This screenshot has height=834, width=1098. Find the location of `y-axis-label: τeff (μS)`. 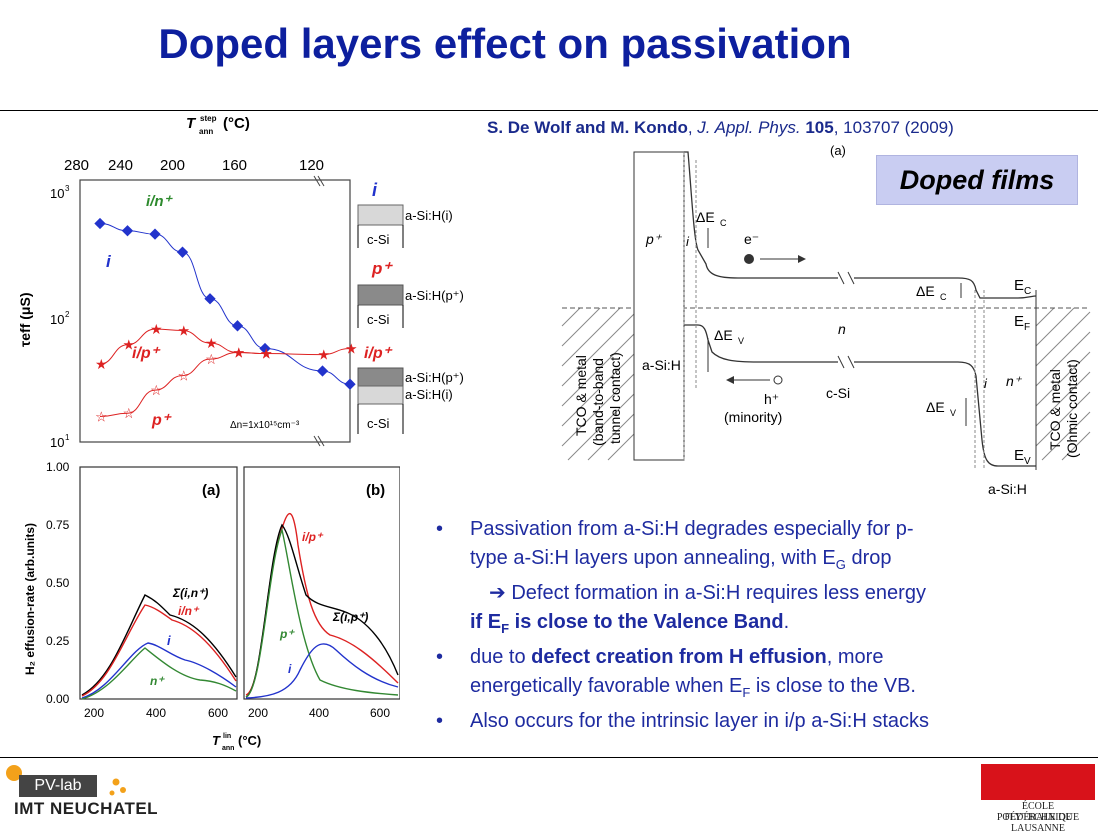

y-axis-label: τeff (μS) is located at coordinates (25, 320).